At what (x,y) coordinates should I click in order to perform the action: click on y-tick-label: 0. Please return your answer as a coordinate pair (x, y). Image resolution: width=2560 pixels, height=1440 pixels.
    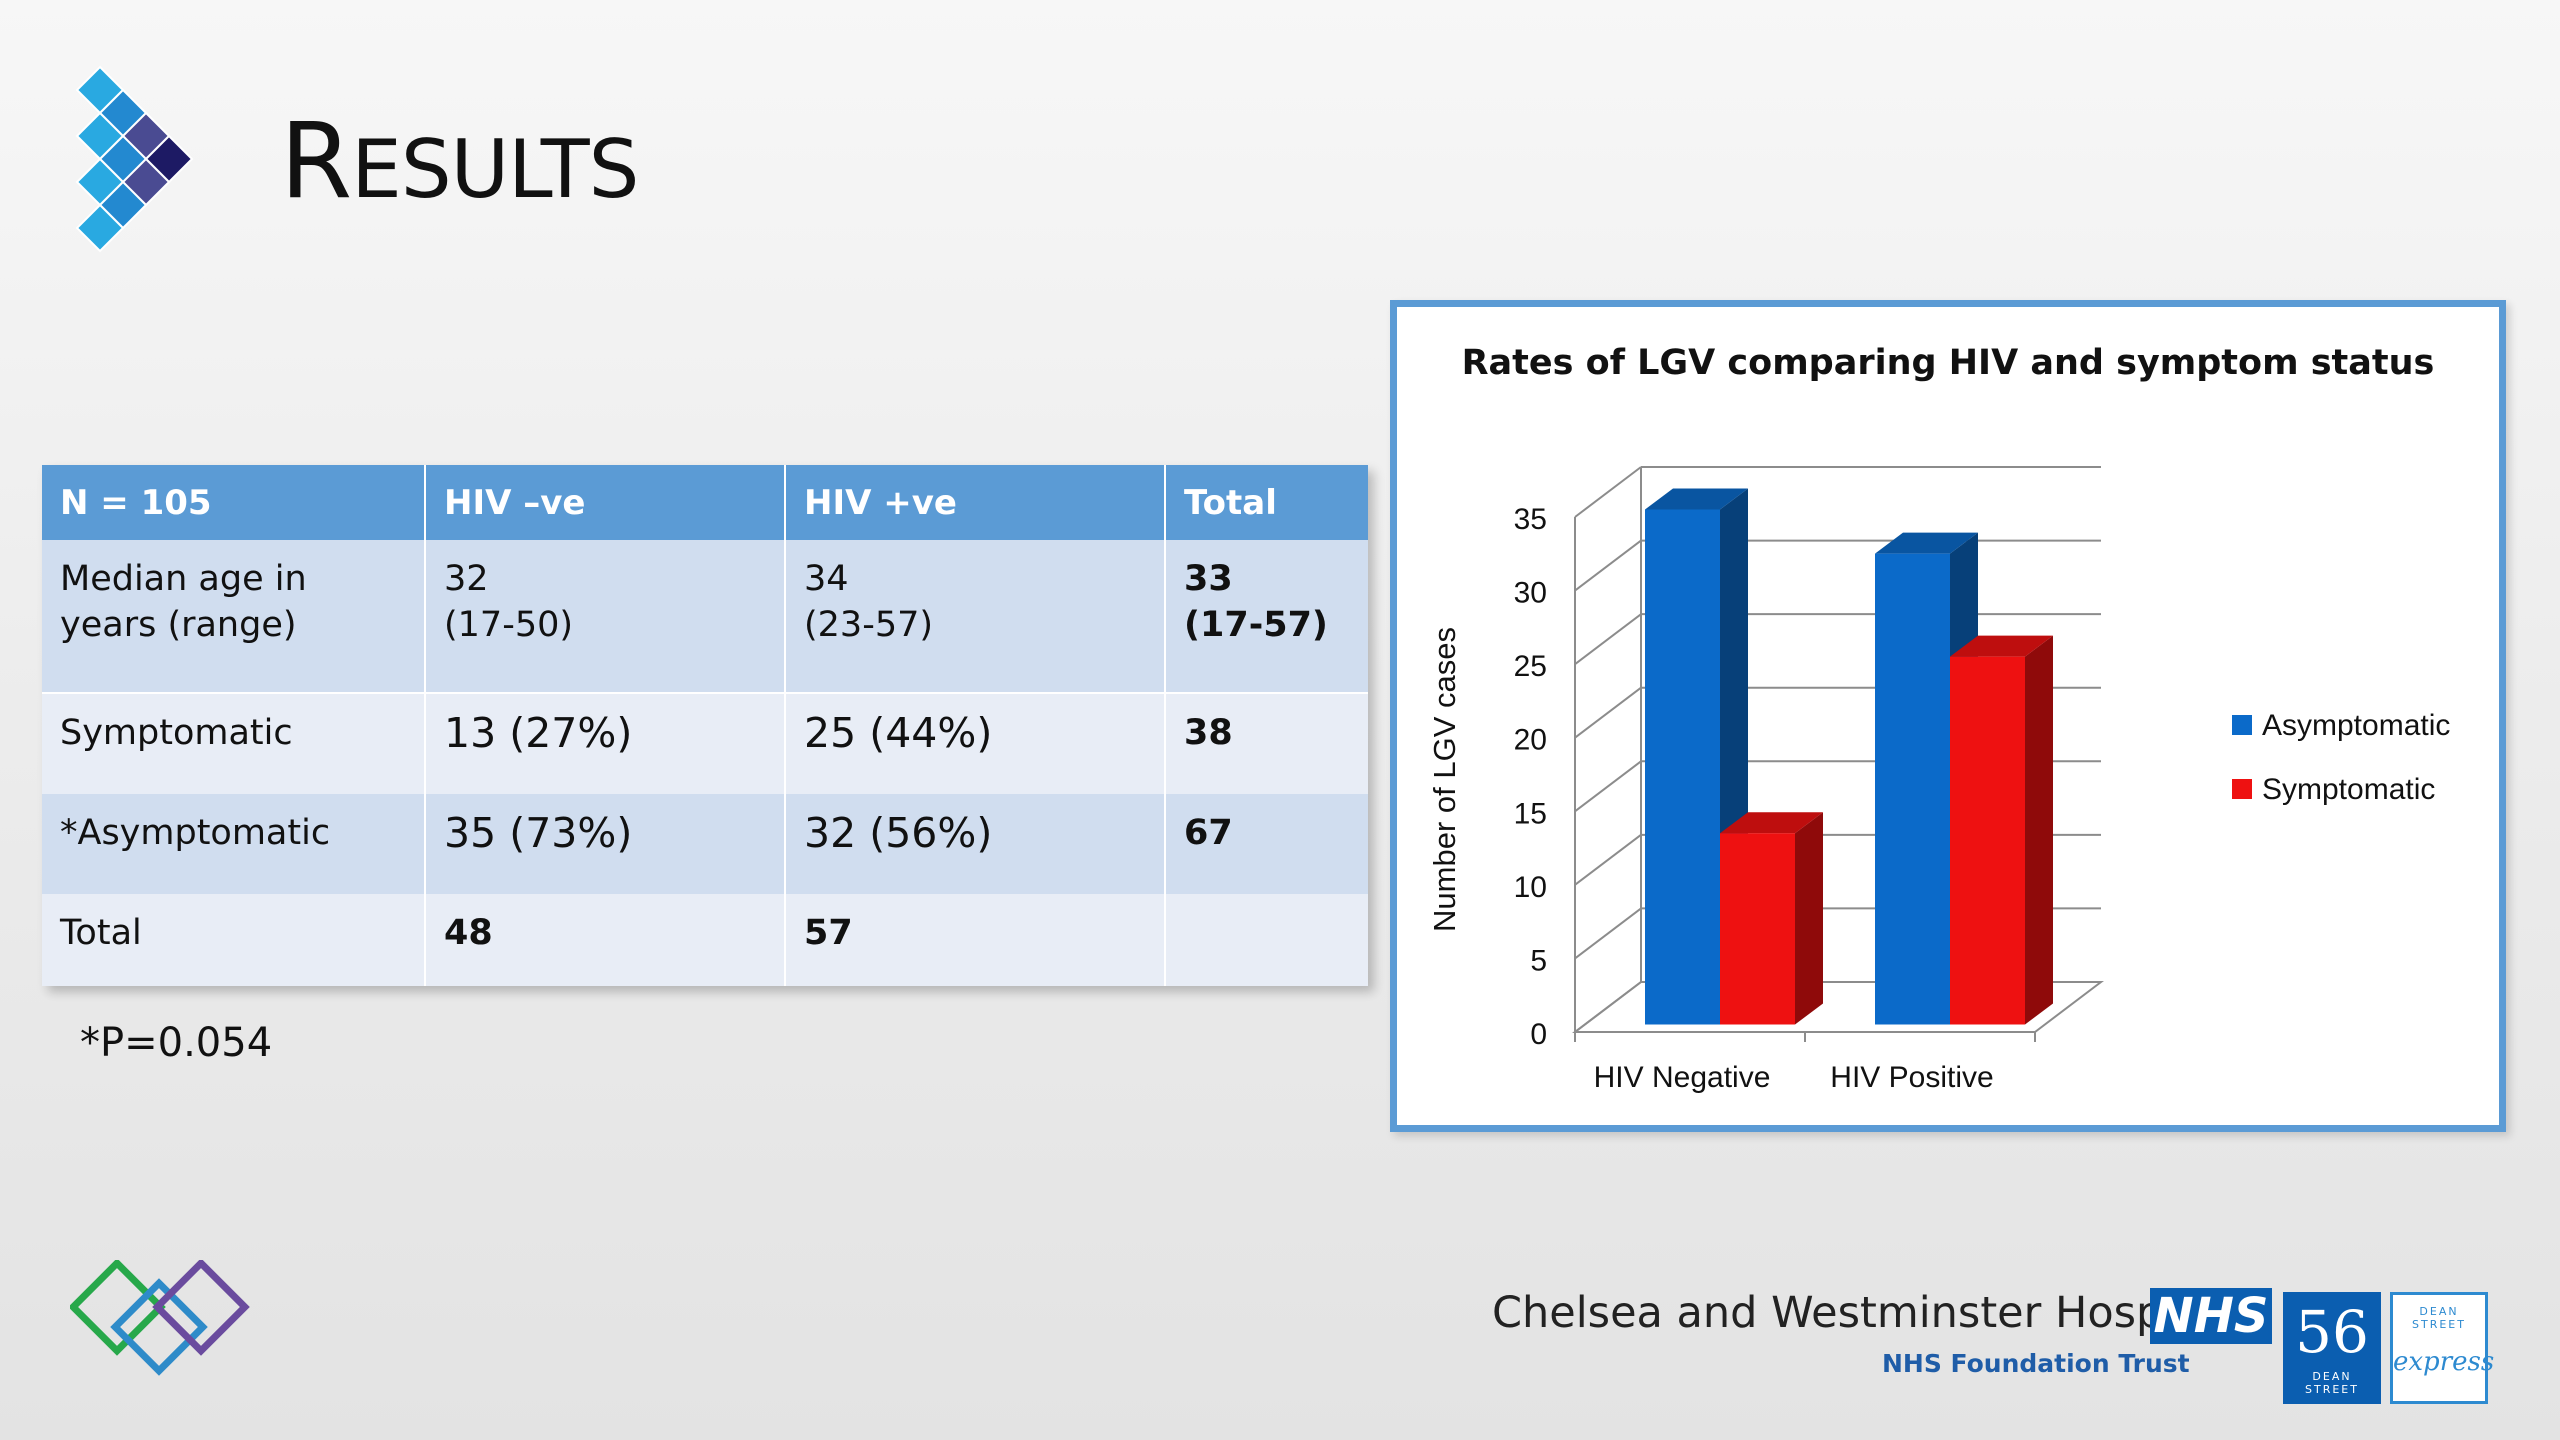
    Looking at the image, I should click on (1538, 1034).